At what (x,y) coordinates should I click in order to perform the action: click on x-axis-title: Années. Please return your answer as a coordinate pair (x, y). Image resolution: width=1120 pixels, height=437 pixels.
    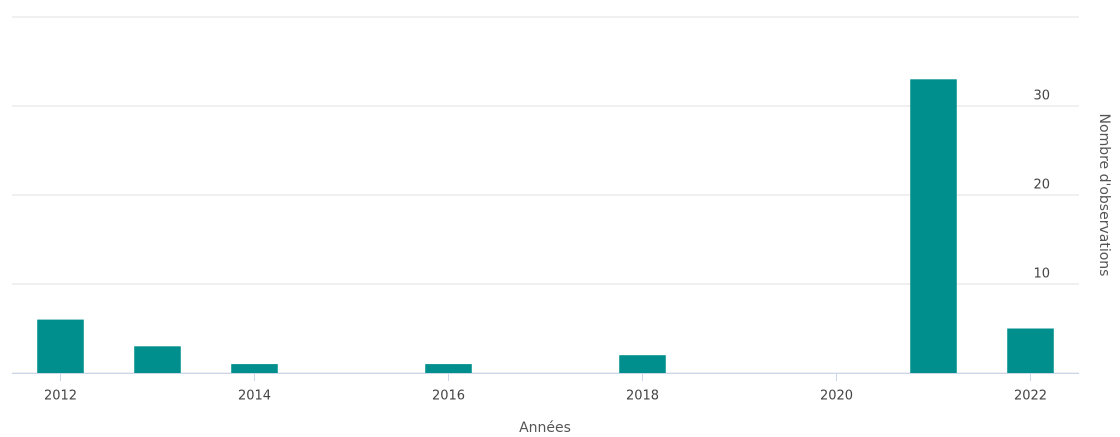
    Looking at the image, I should click on (545, 428).